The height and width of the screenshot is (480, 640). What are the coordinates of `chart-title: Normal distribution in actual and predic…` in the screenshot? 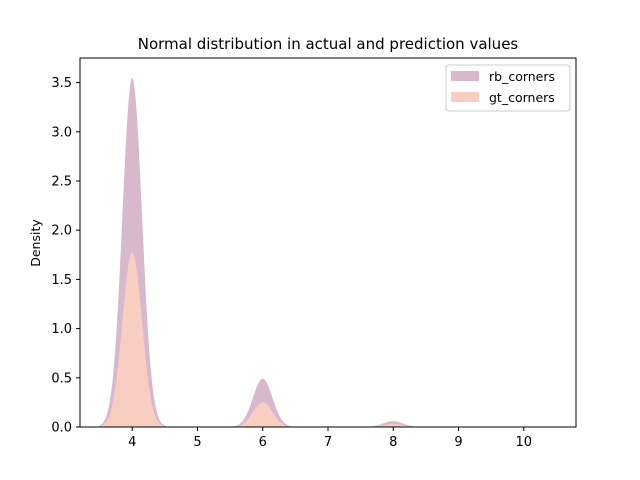 It's located at (328, 44).